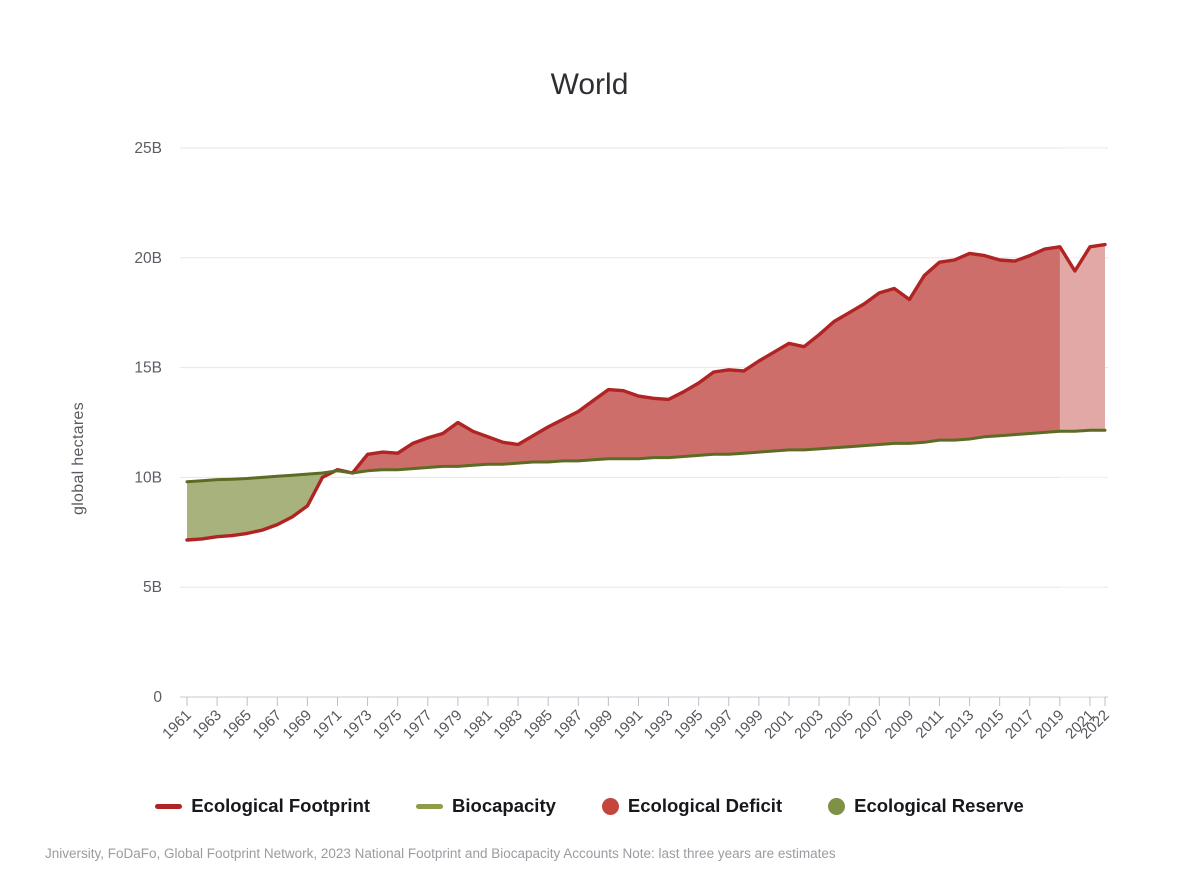 The width and height of the screenshot is (1179, 888). What do you see at coordinates (719, 725) in the screenshot?
I see `x-tick-label: 1997` at bounding box center [719, 725].